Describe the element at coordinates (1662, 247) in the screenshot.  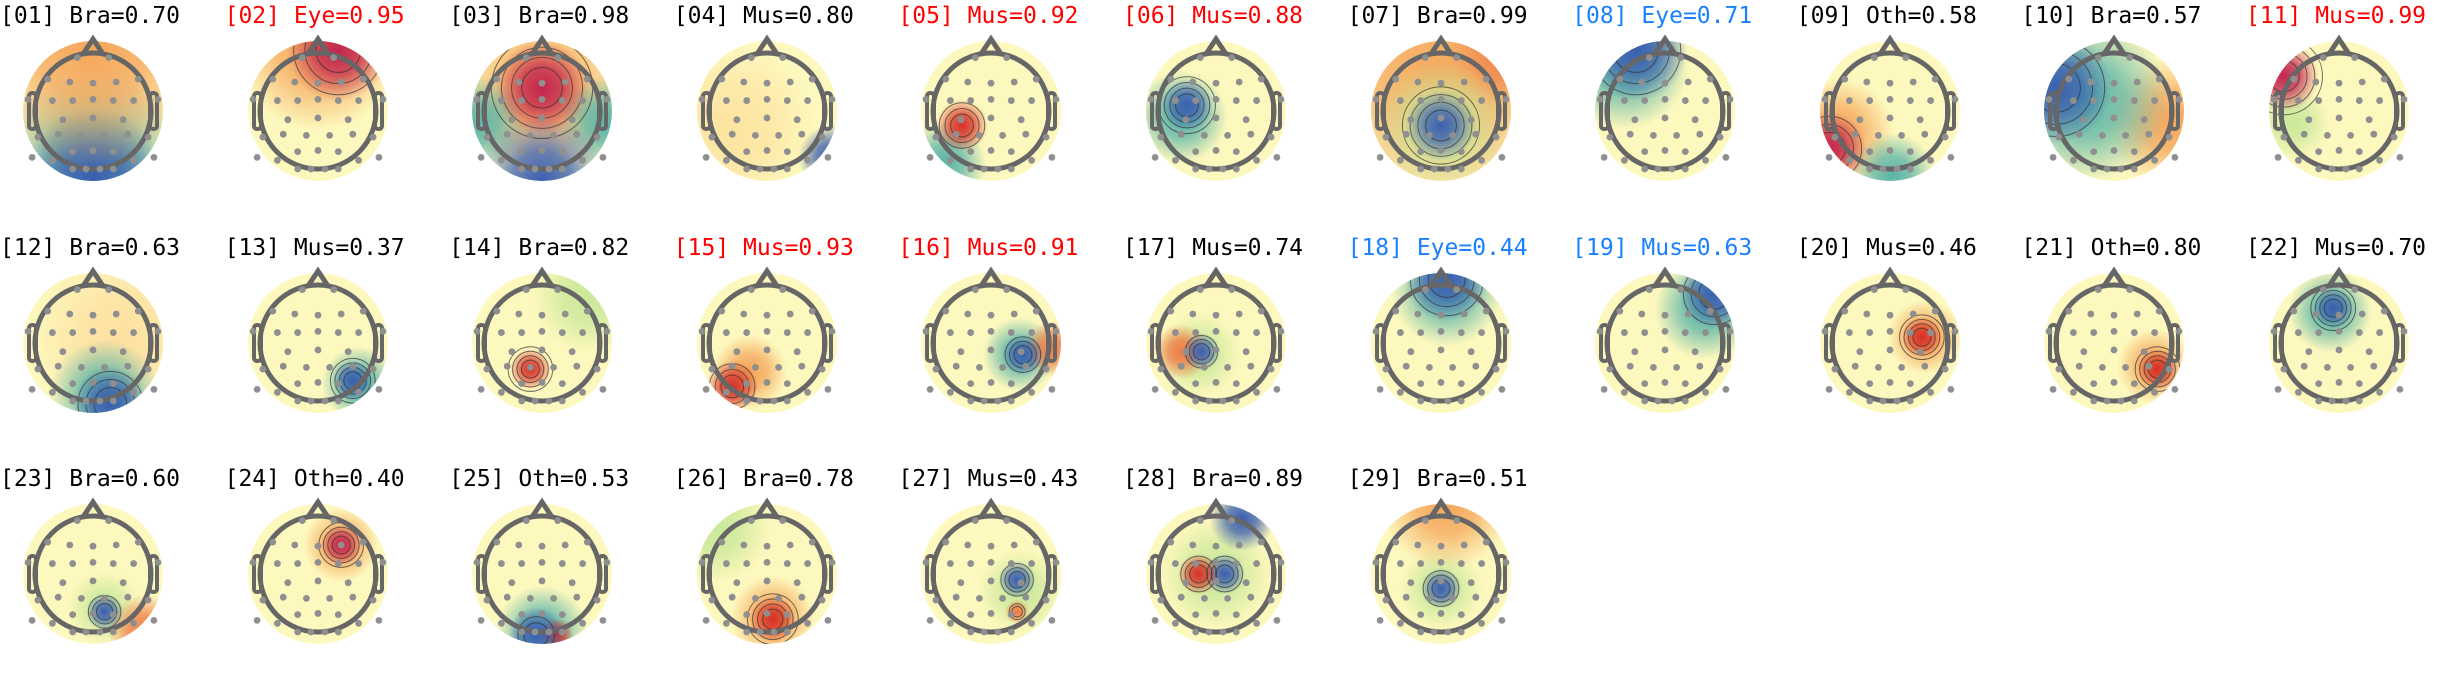
I see `component-title: [19] Mus=0.63` at that location.